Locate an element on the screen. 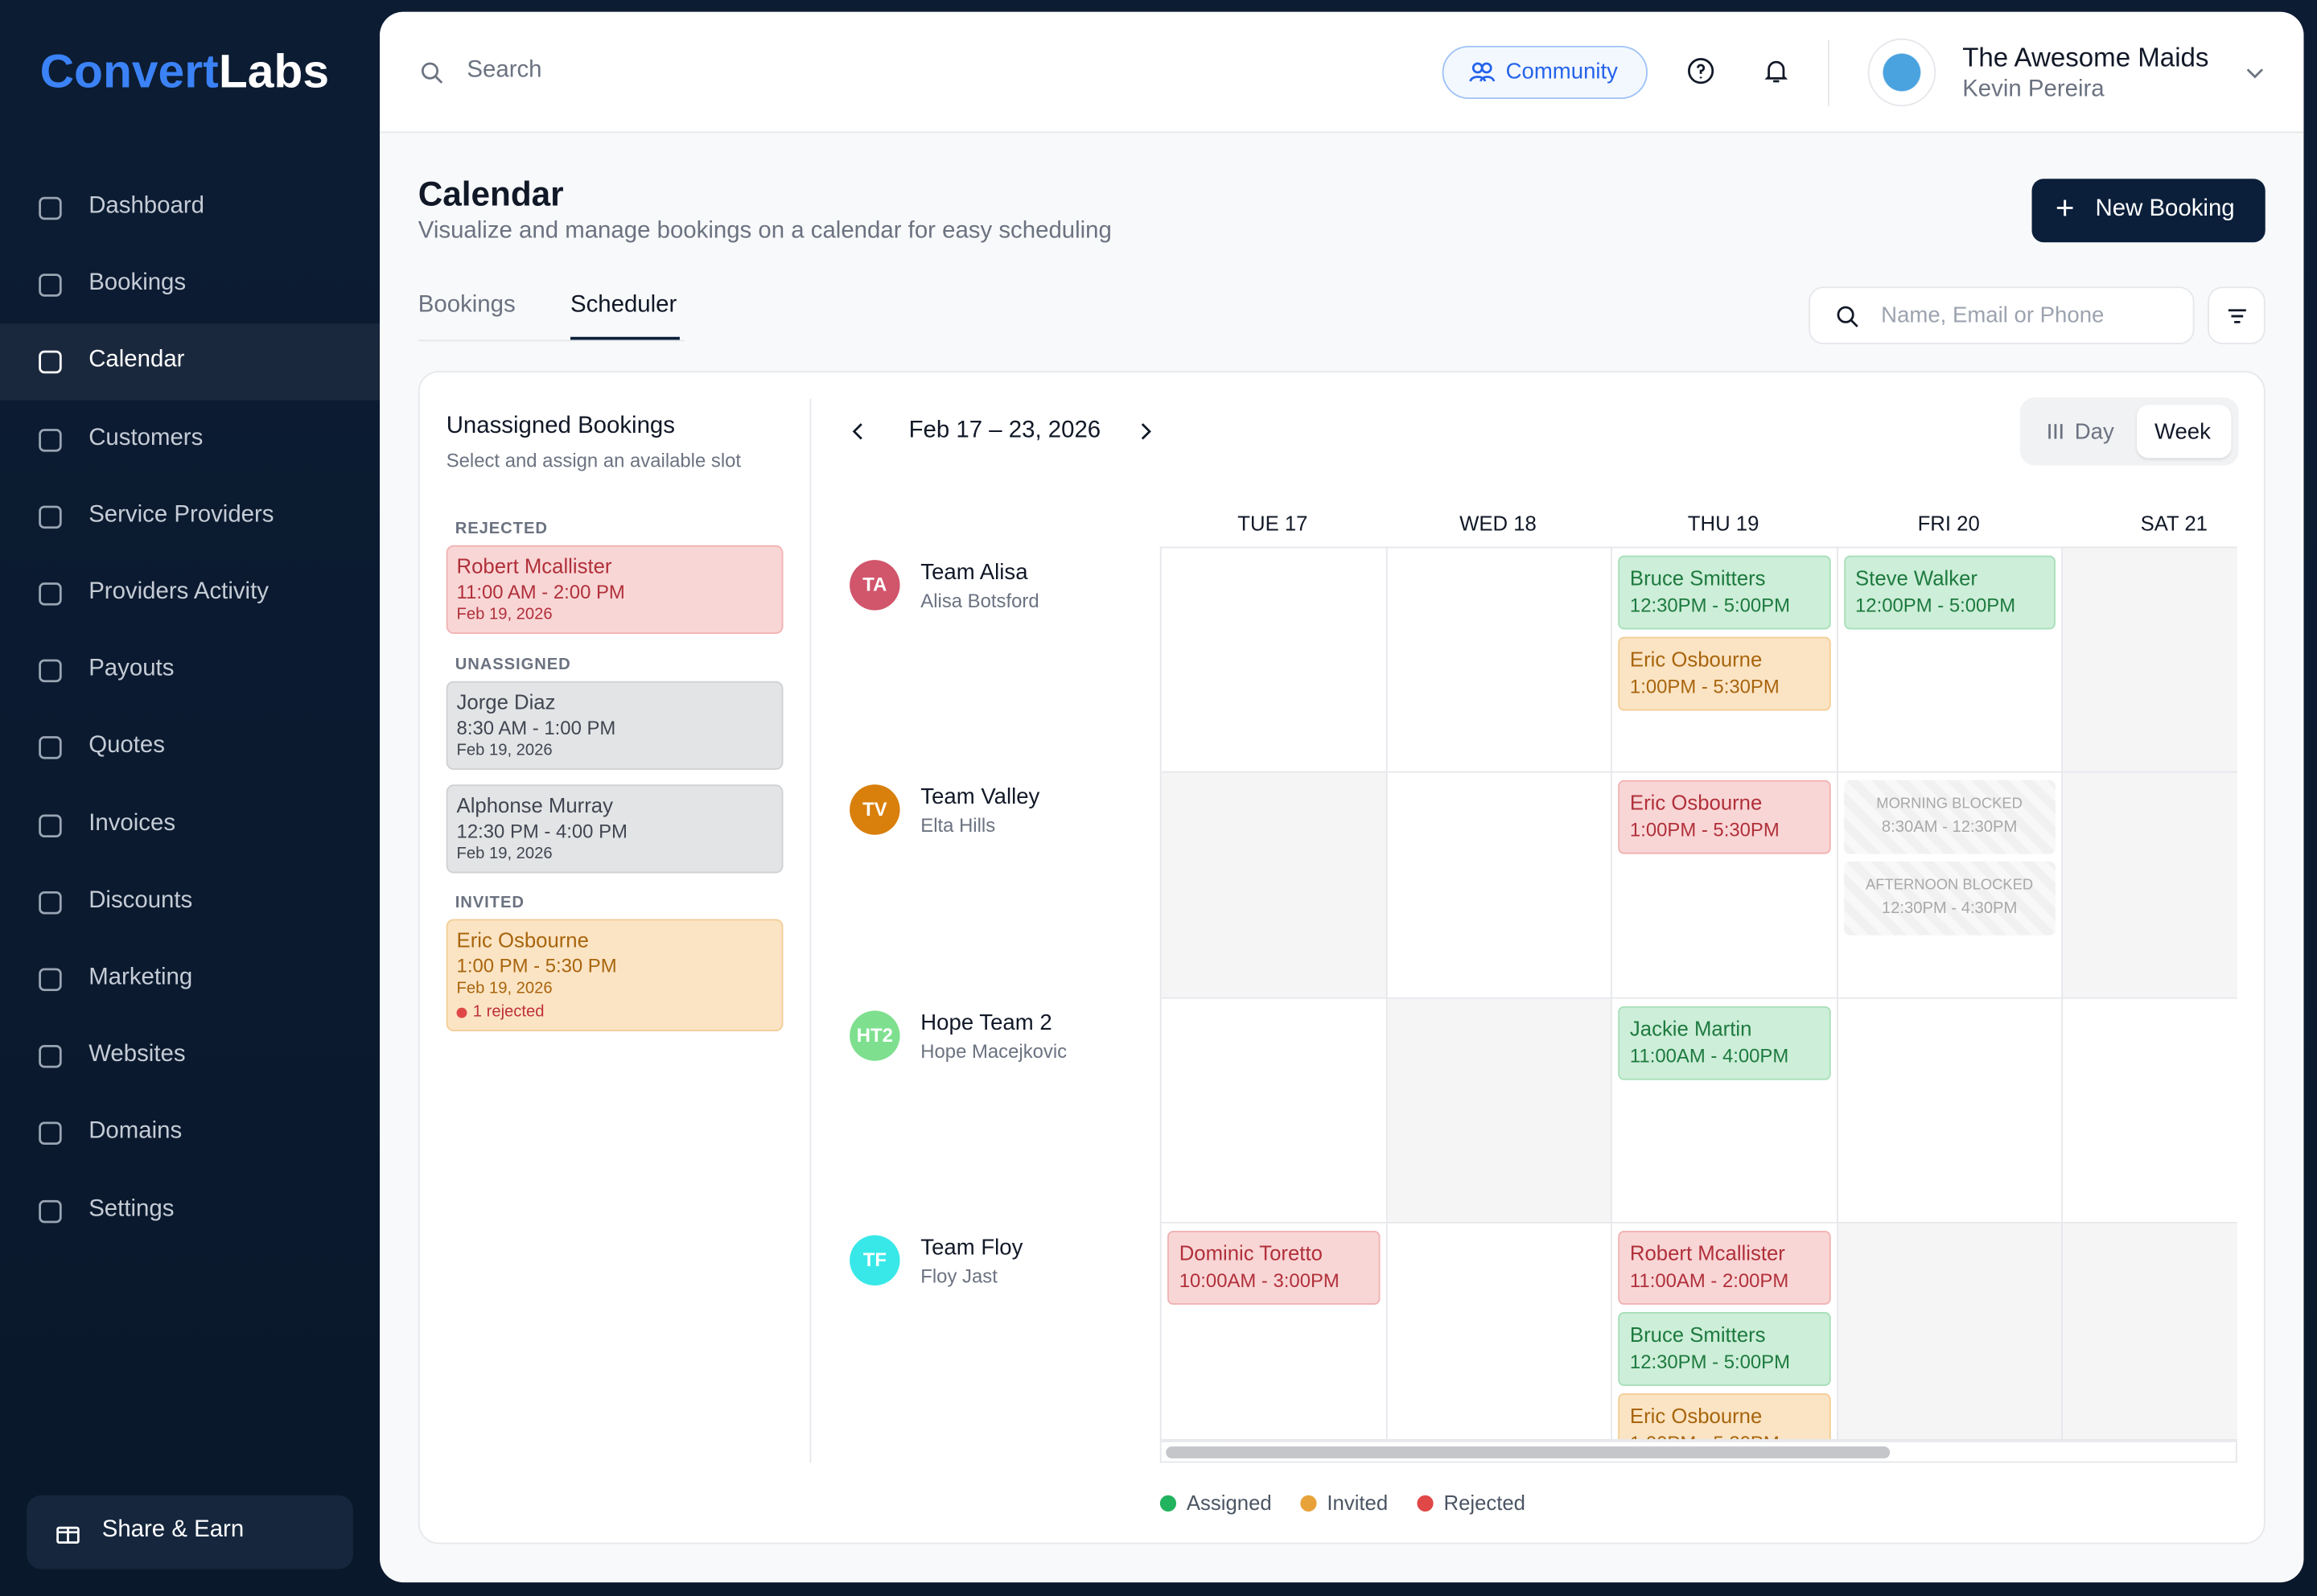 The height and width of the screenshot is (1596, 2317). card-time: 1:00 PM - 5:30 PM is located at coordinates (536, 965).